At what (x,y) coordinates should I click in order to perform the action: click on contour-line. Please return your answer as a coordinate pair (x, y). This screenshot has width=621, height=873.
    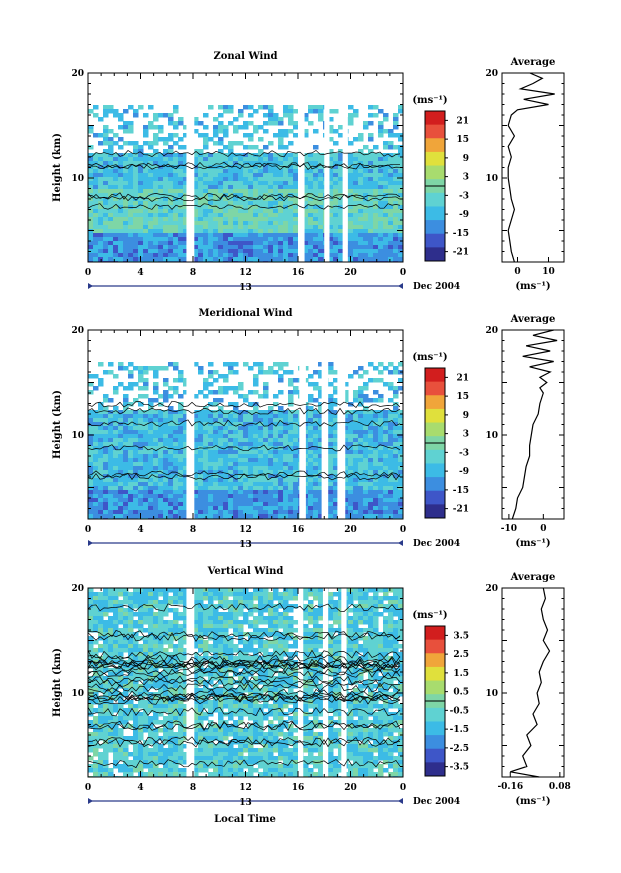
    Looking at the image, I should click on (244, 423).